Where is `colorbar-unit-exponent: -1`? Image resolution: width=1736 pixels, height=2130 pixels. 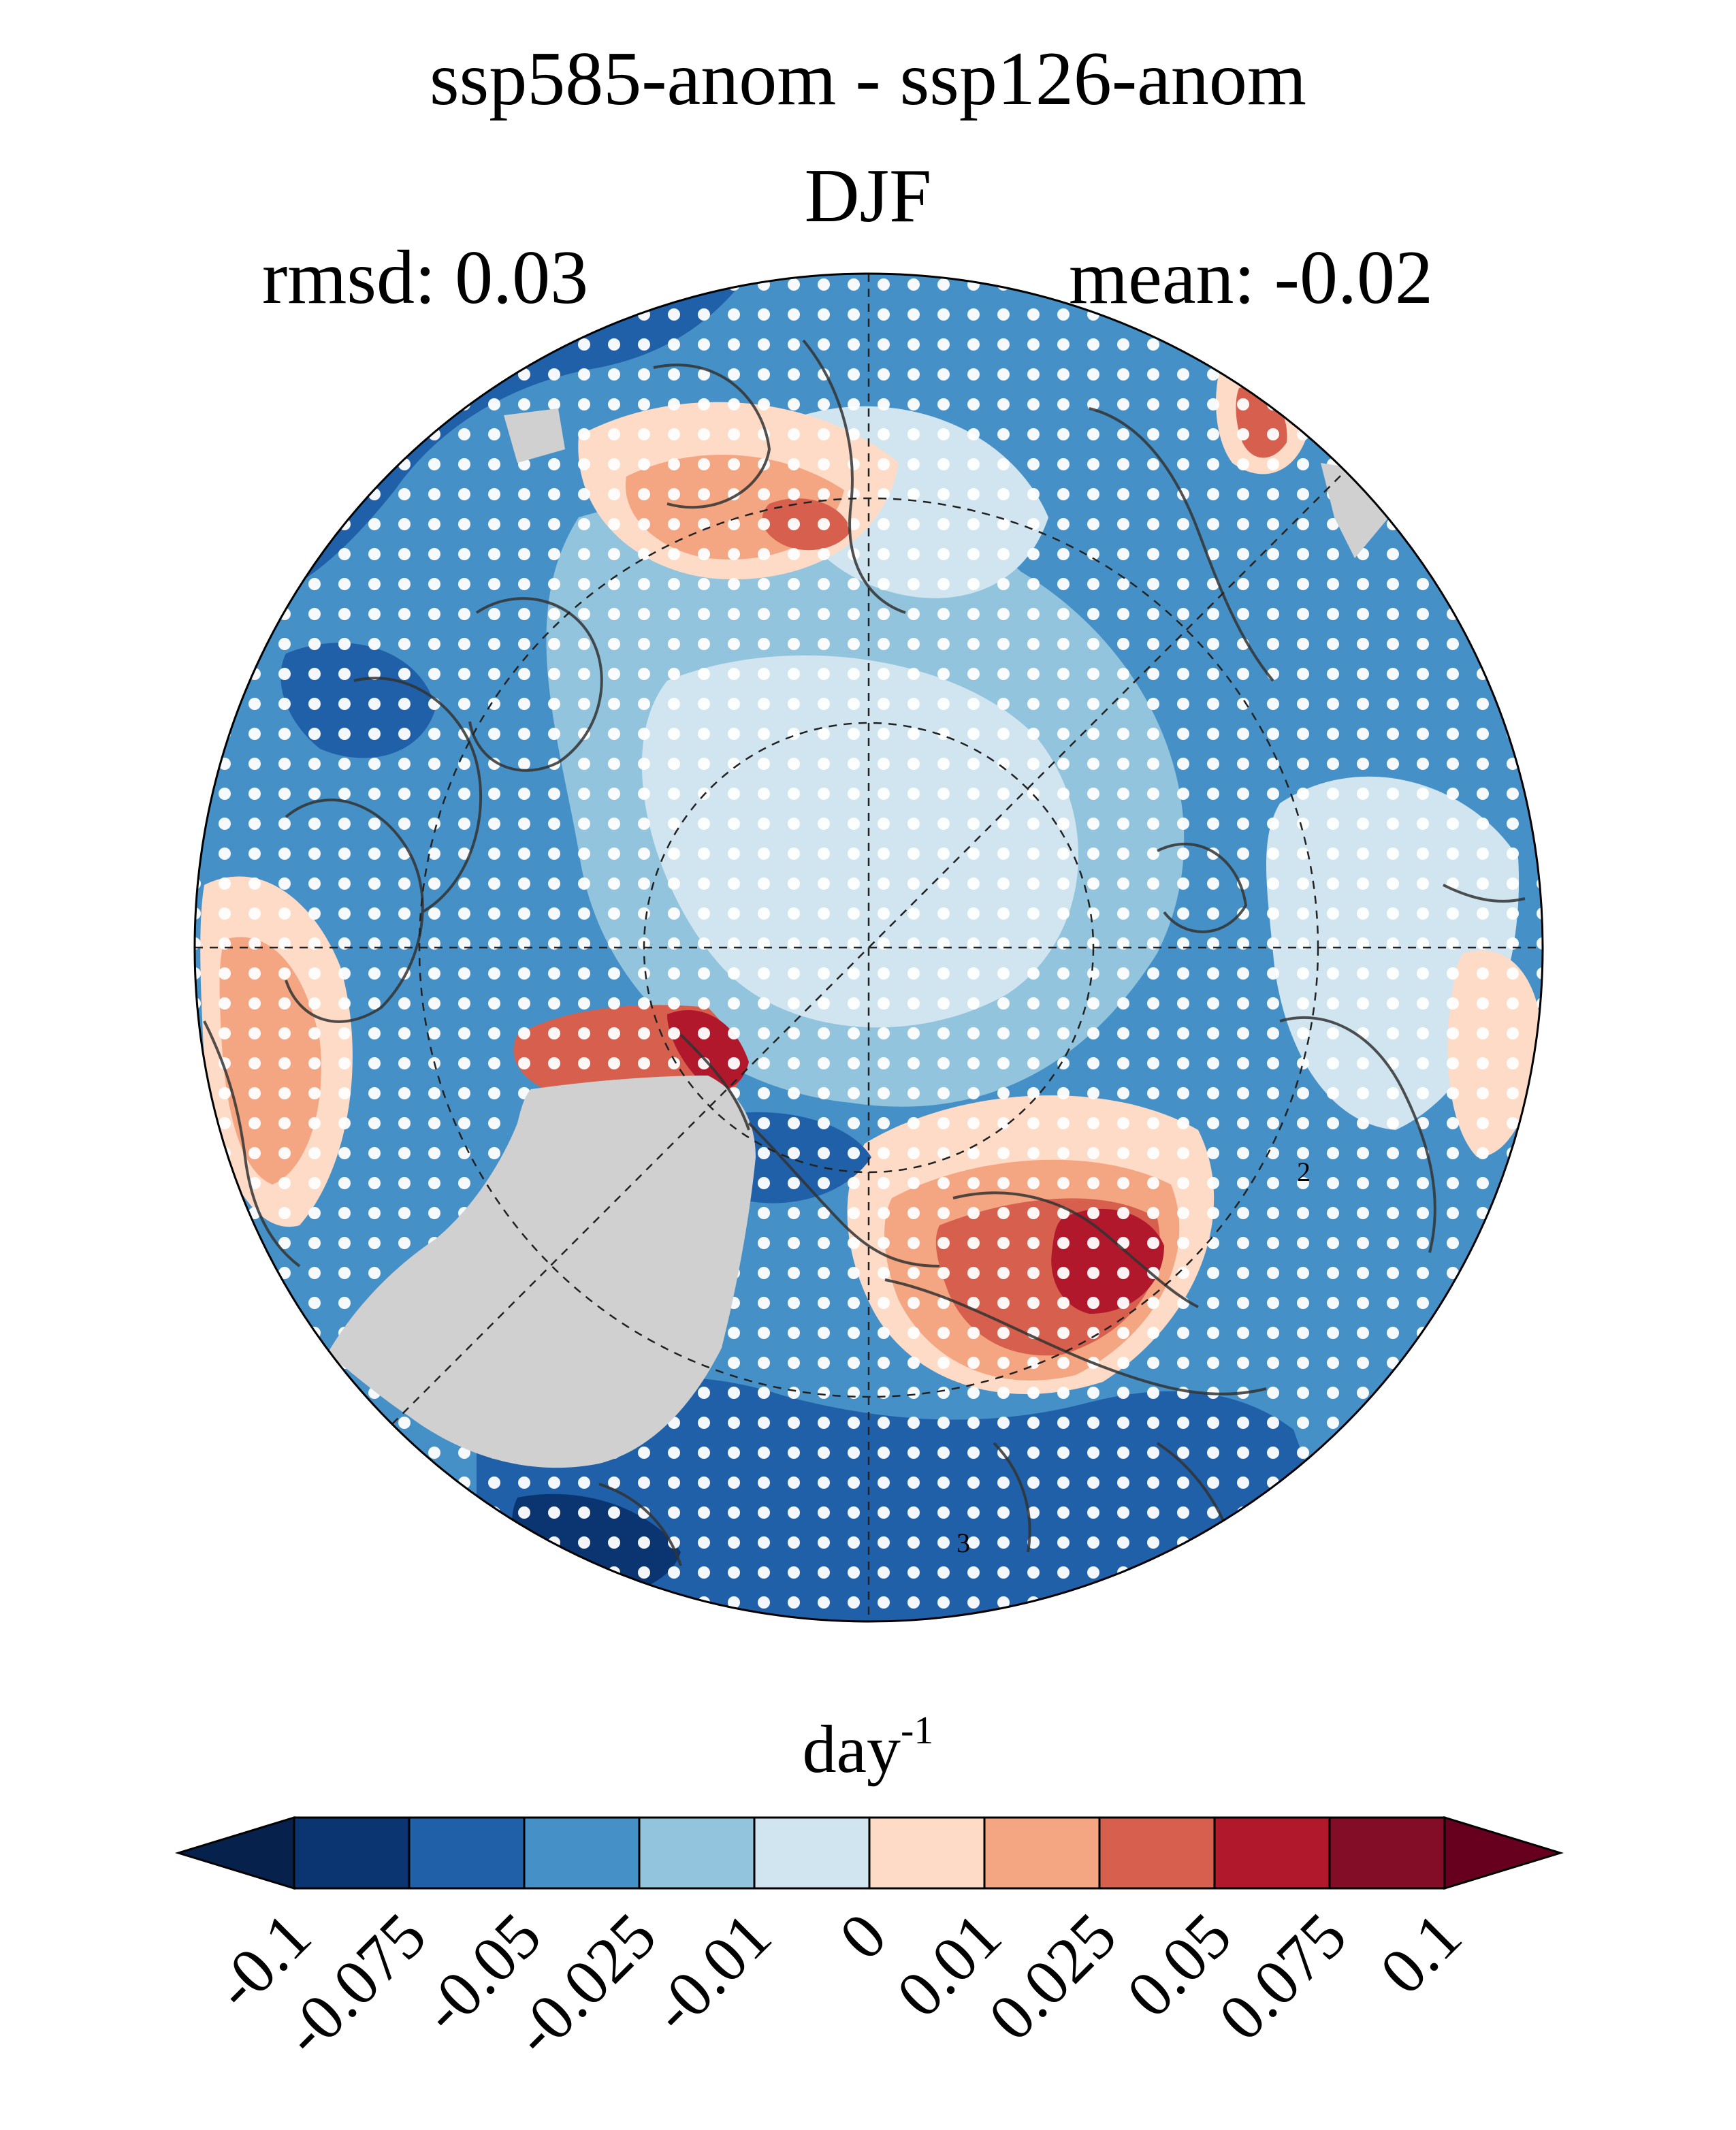
colorbar-unit-exponent: -1 is located at coordinates (917, 1729).